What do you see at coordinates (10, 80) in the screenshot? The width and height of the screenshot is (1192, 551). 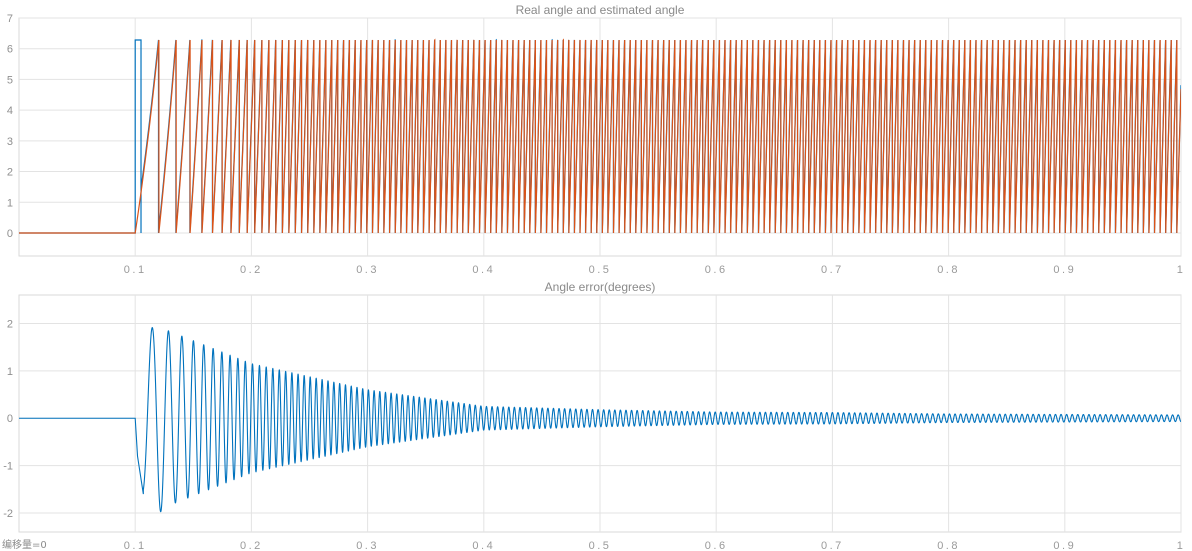 I see `y-tick-label: 5` at bounding box center [10, 80].